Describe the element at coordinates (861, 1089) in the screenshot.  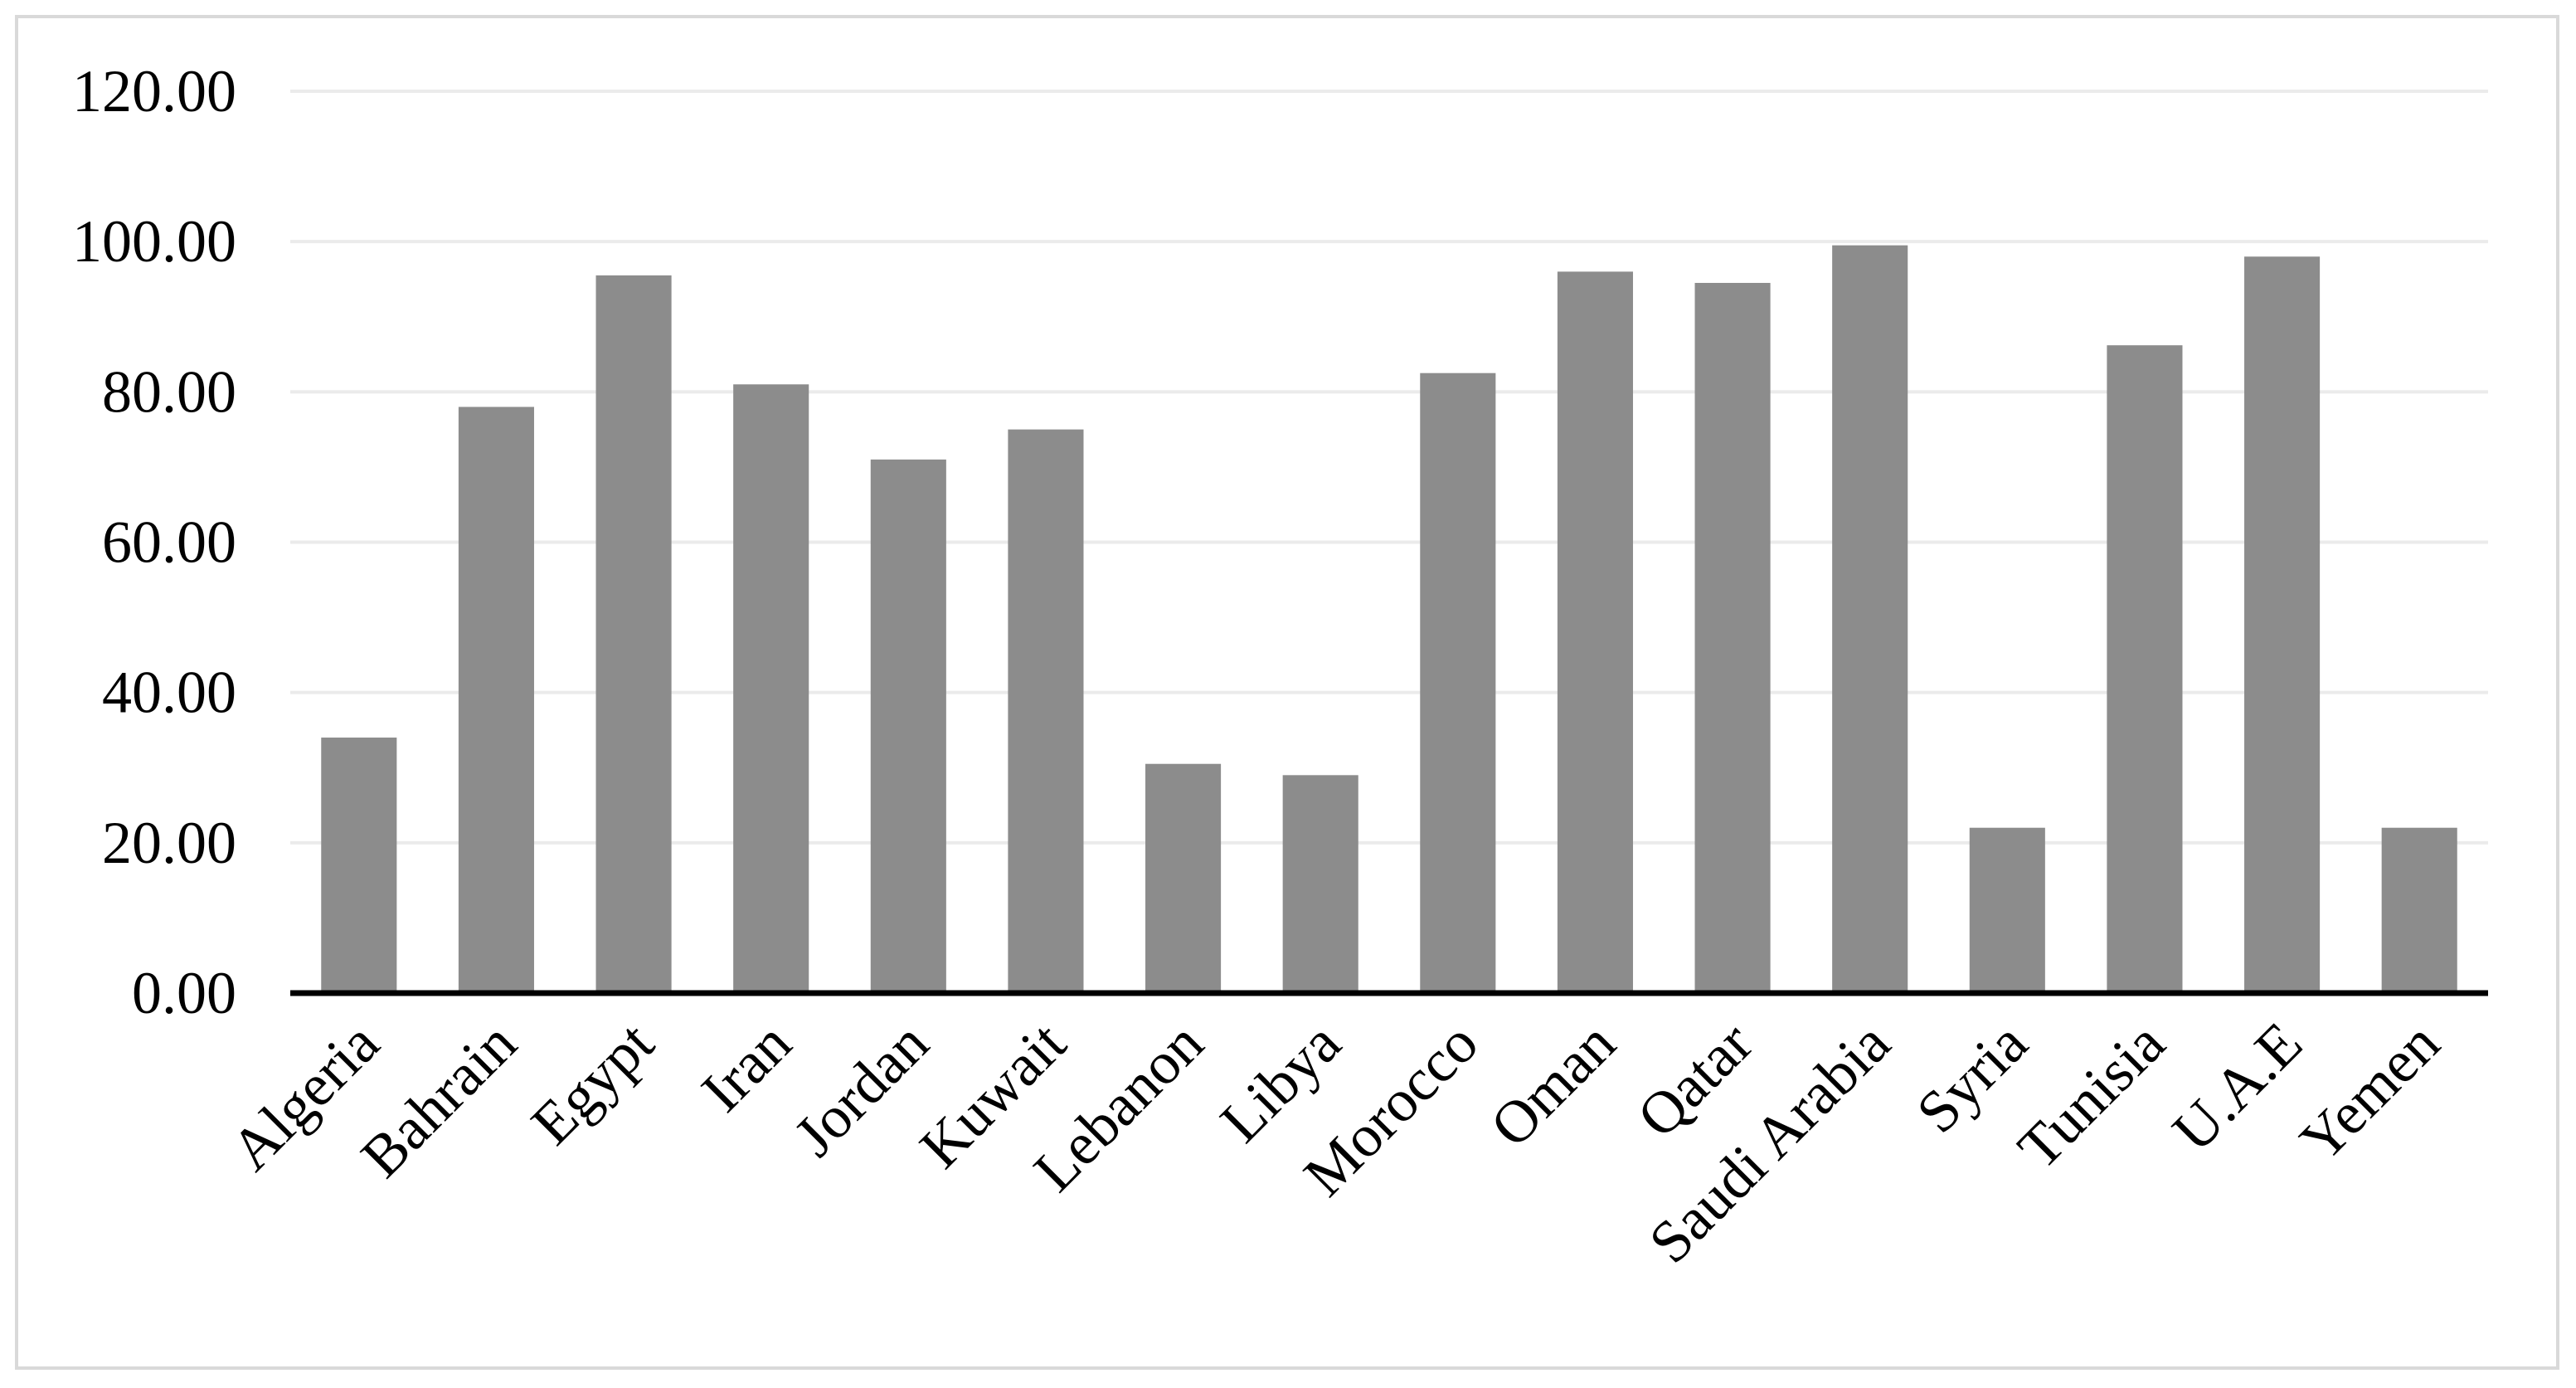
I see `x-category-label: Jordan` at that location.